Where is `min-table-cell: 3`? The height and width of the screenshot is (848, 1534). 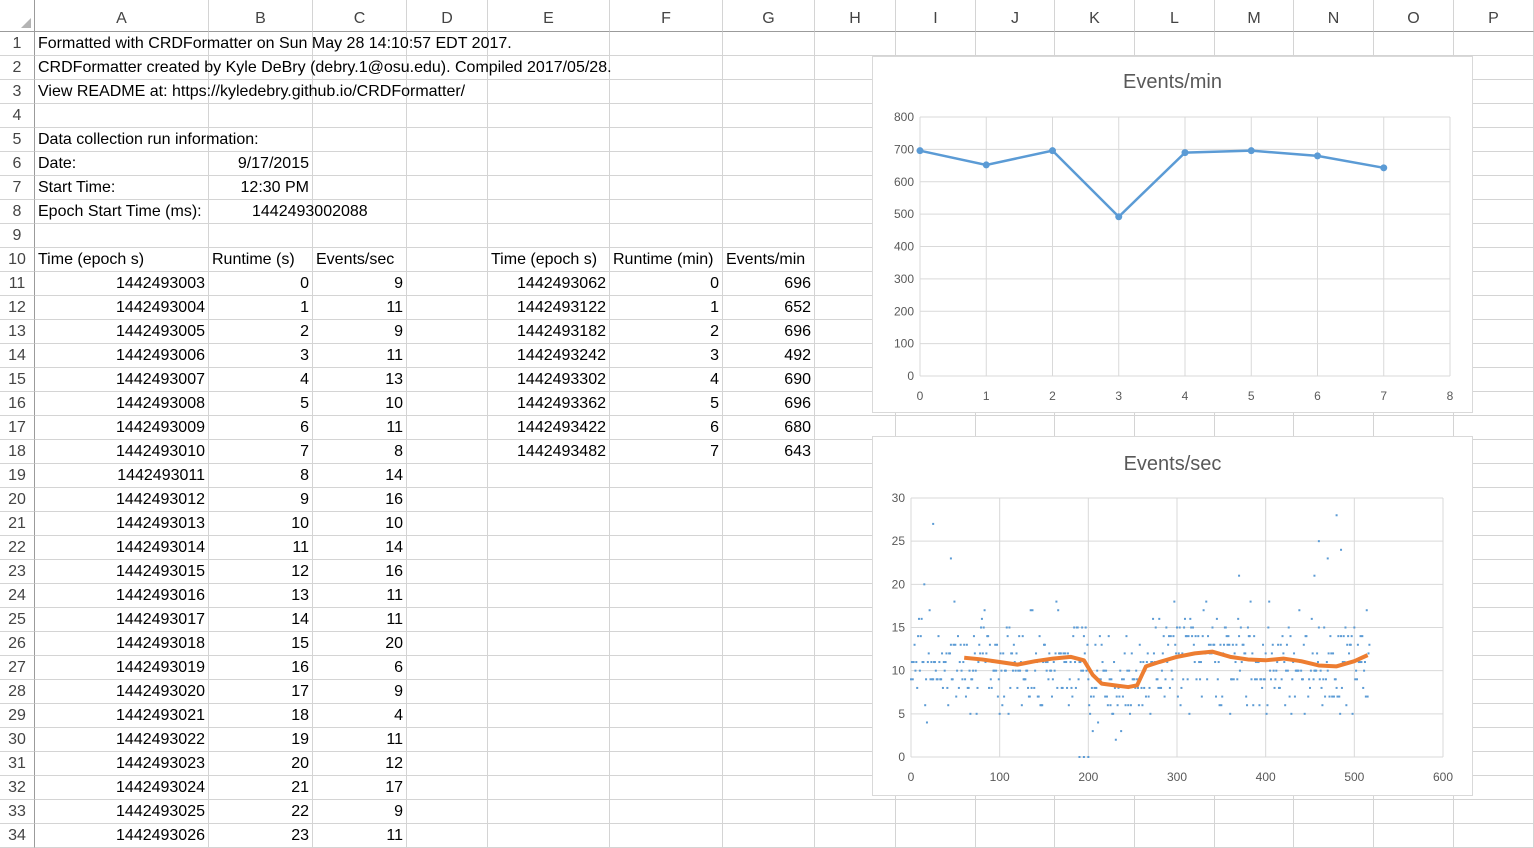 min-table-cell: 3 is located at coordinates (666, 356).